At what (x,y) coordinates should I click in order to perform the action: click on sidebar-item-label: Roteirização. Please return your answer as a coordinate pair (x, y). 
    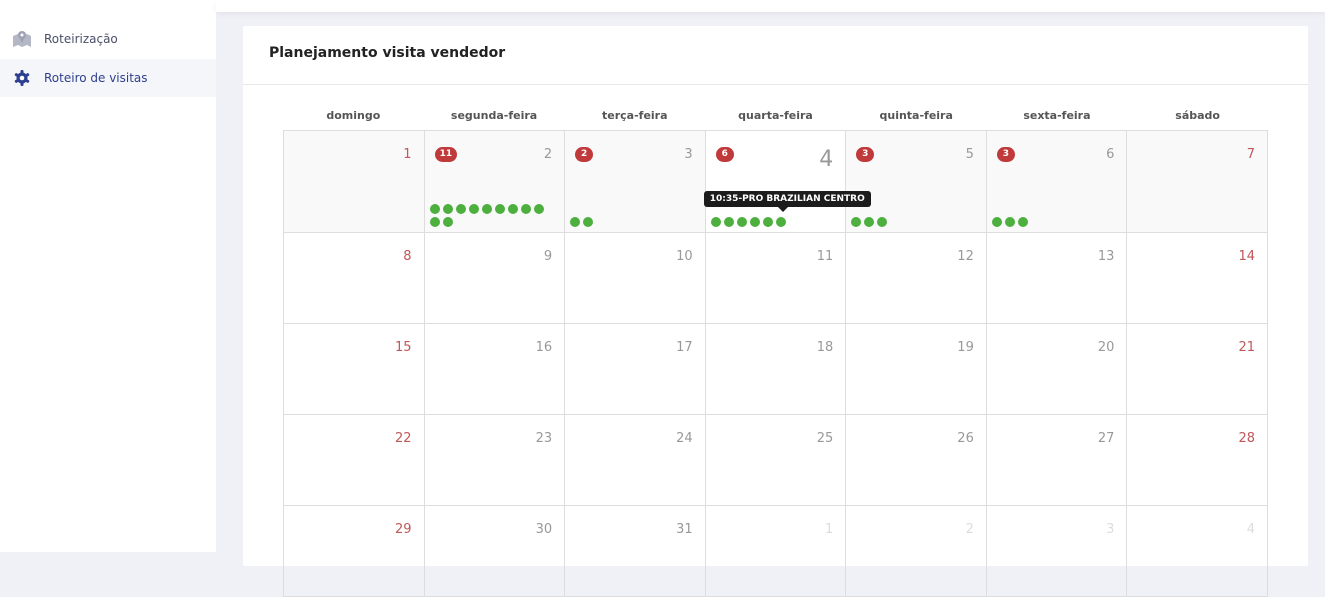
    Looking at the image, I should click on (81, 39).